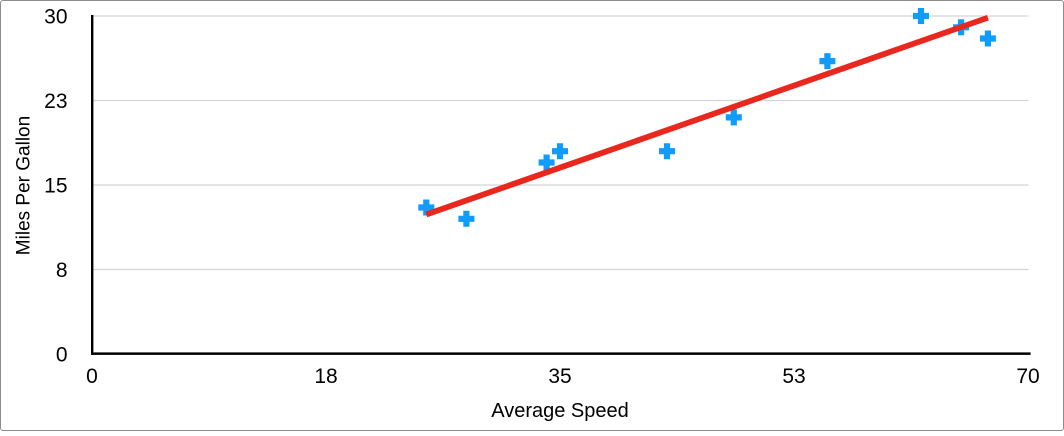 The width and height of the screenshot is (1064, 436). What do you see at coordinates (1027, 376) in the screenshot?
I see `svg-text: 70` at bounding box center [1027, 376].